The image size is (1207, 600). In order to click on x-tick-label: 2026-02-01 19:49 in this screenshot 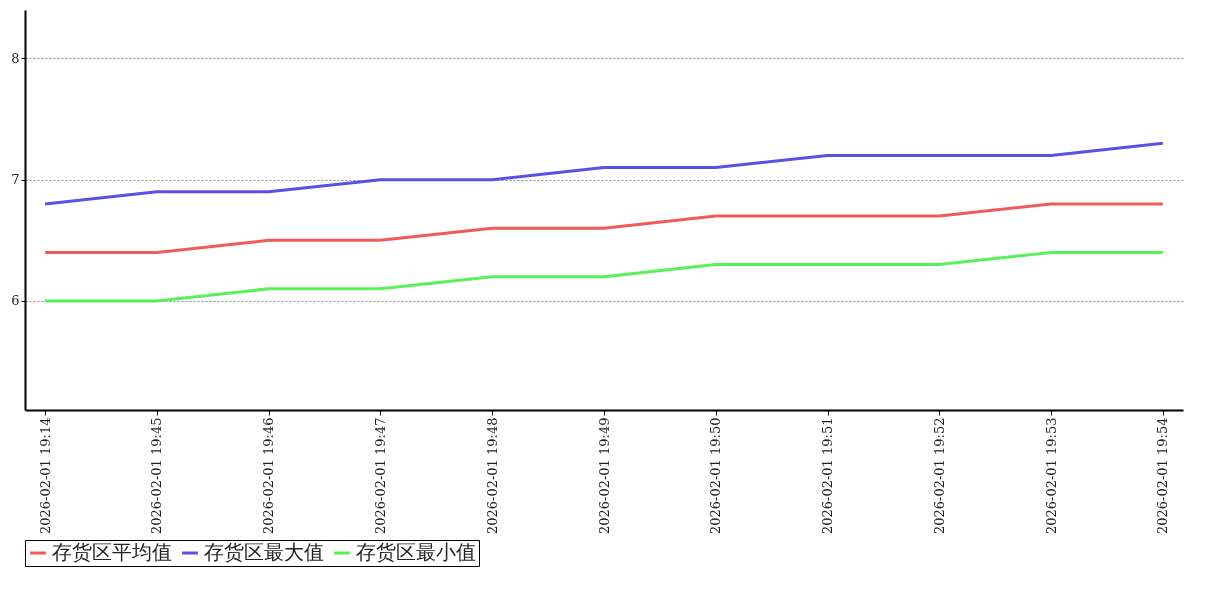, I will do `click(604, 476)`.